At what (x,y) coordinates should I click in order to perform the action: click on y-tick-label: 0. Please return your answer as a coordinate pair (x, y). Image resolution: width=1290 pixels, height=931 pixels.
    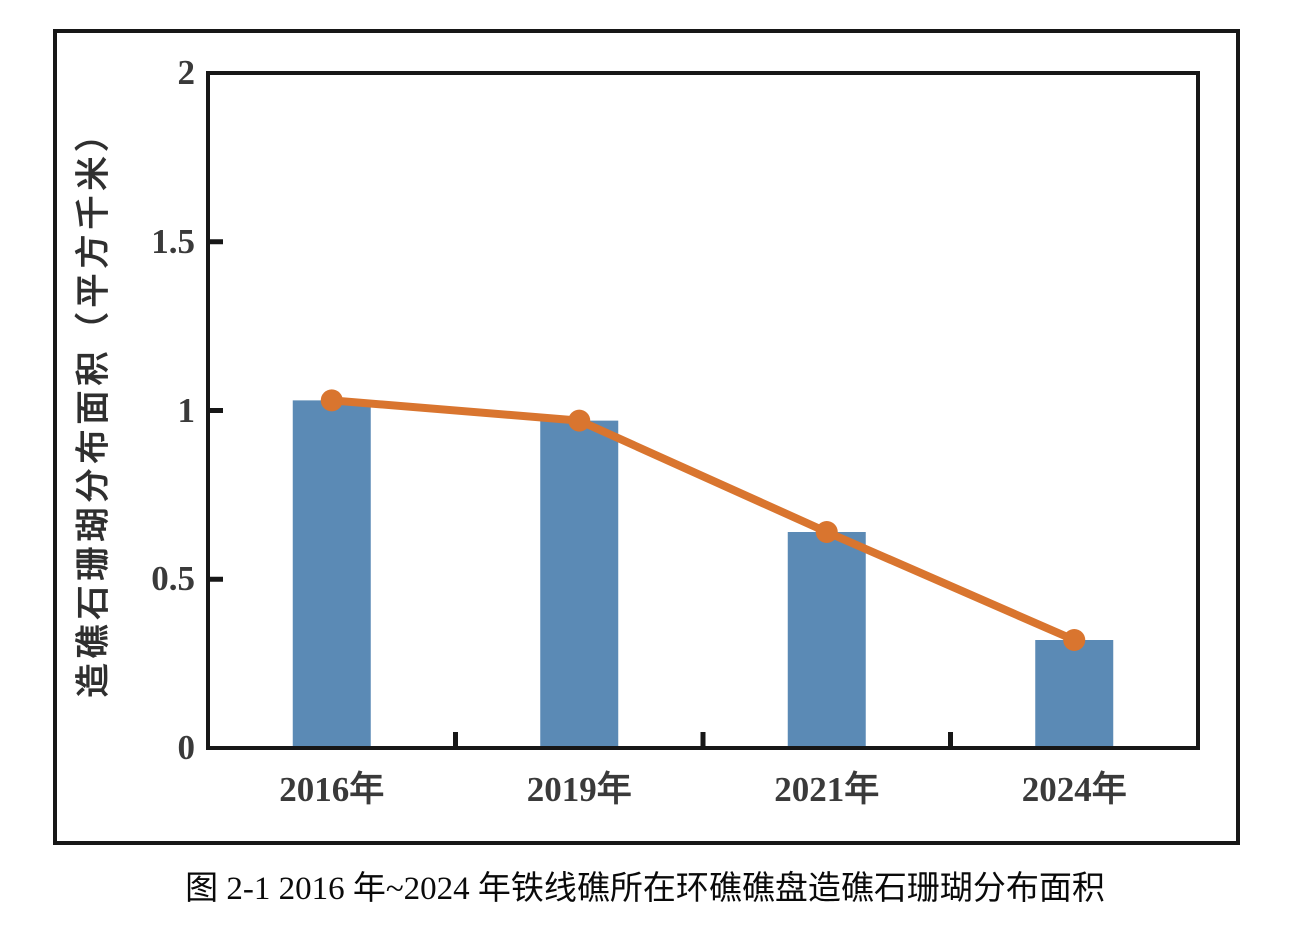
    Looking at the image, I should click on (186, 747).